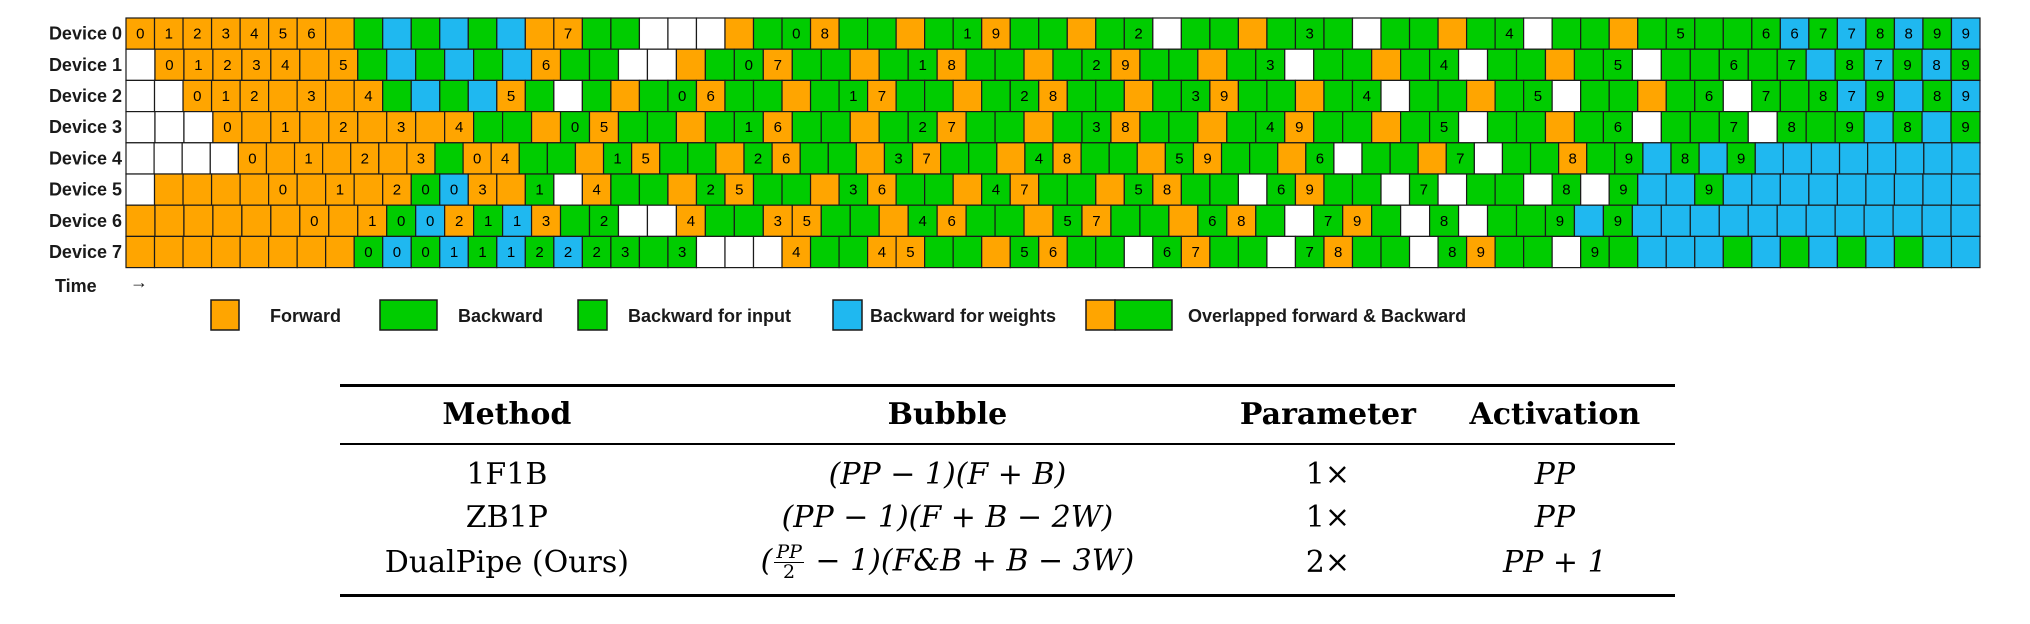 The image size is (2030, 624). Describe the element at coordinates (305, 316) in the screenshot. I see `legend-forward-label: Forward` at that location.